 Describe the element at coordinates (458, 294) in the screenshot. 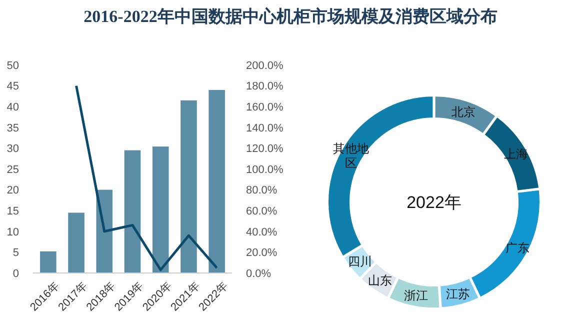

I see `slice-label: 江苏` at that location.